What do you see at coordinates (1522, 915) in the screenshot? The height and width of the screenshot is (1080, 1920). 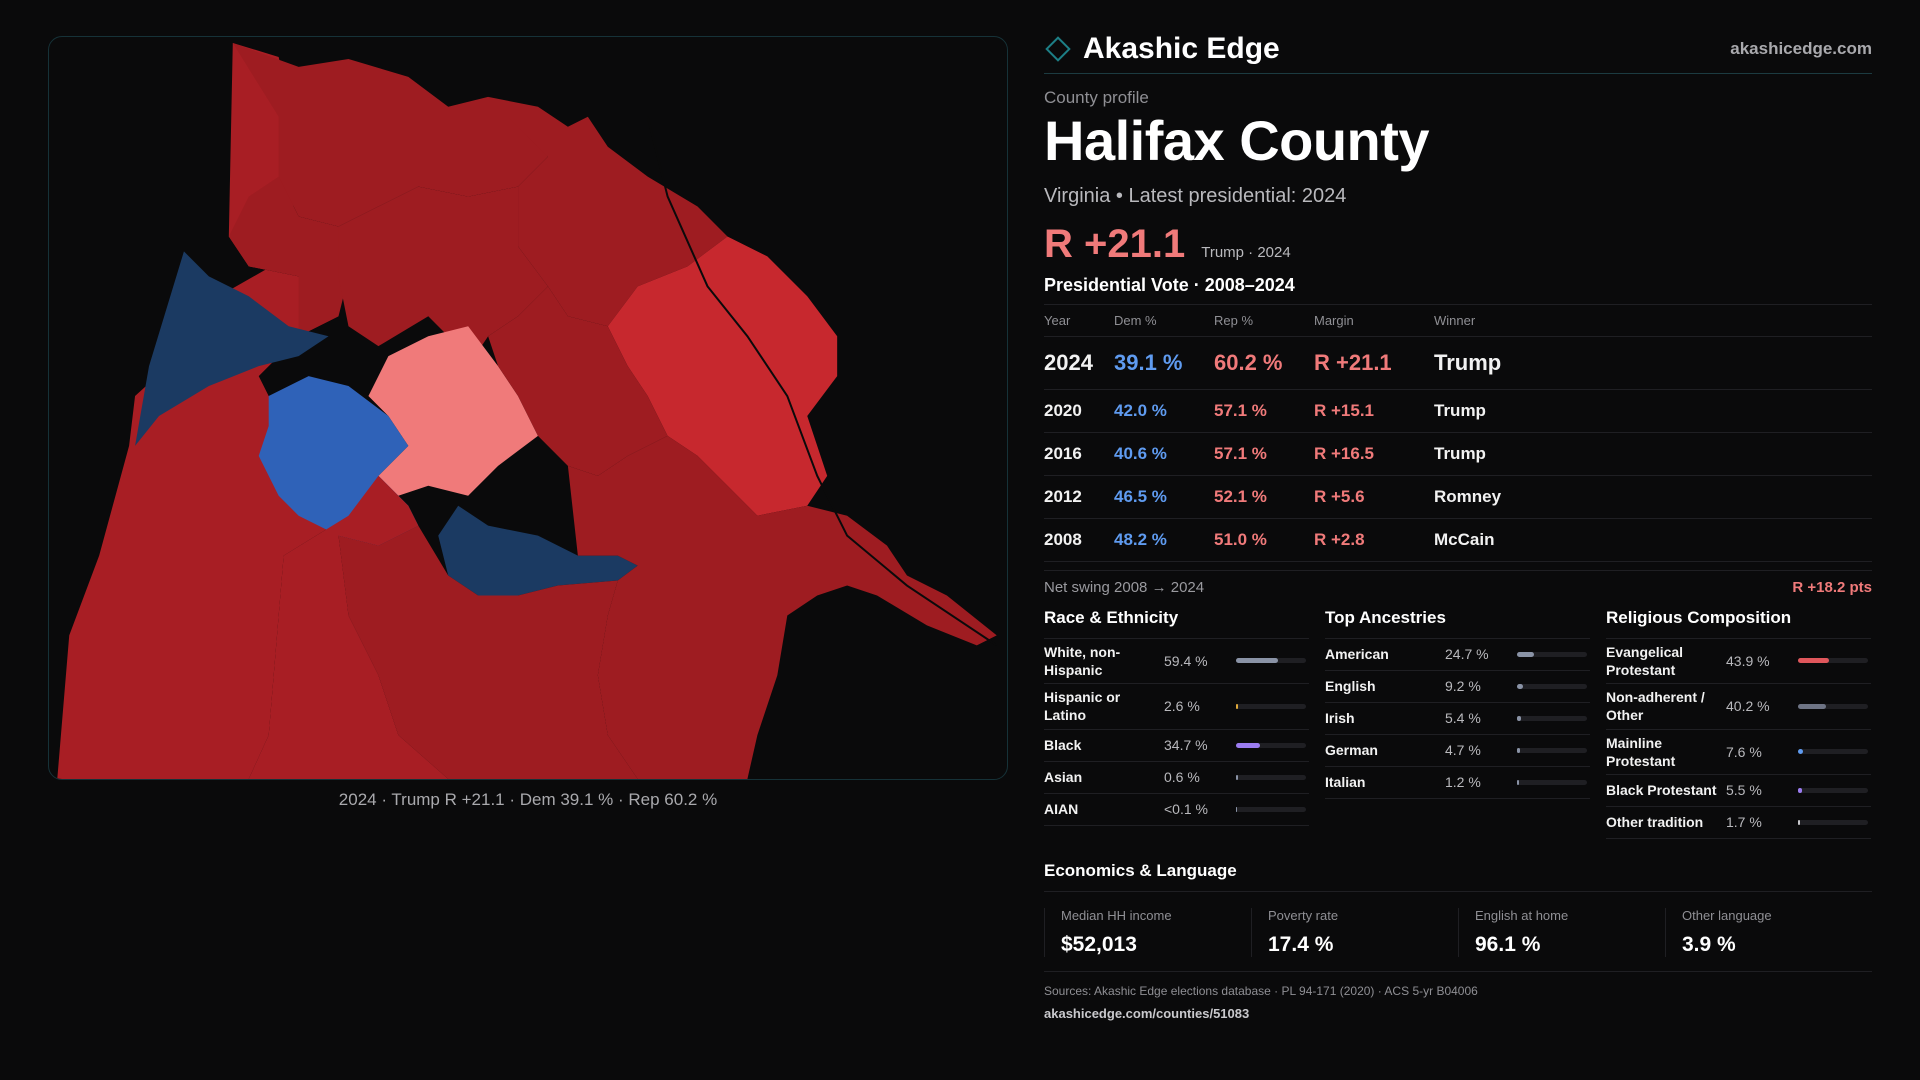 I see `econ-label: English at home` at bounding box center [1522, 915].